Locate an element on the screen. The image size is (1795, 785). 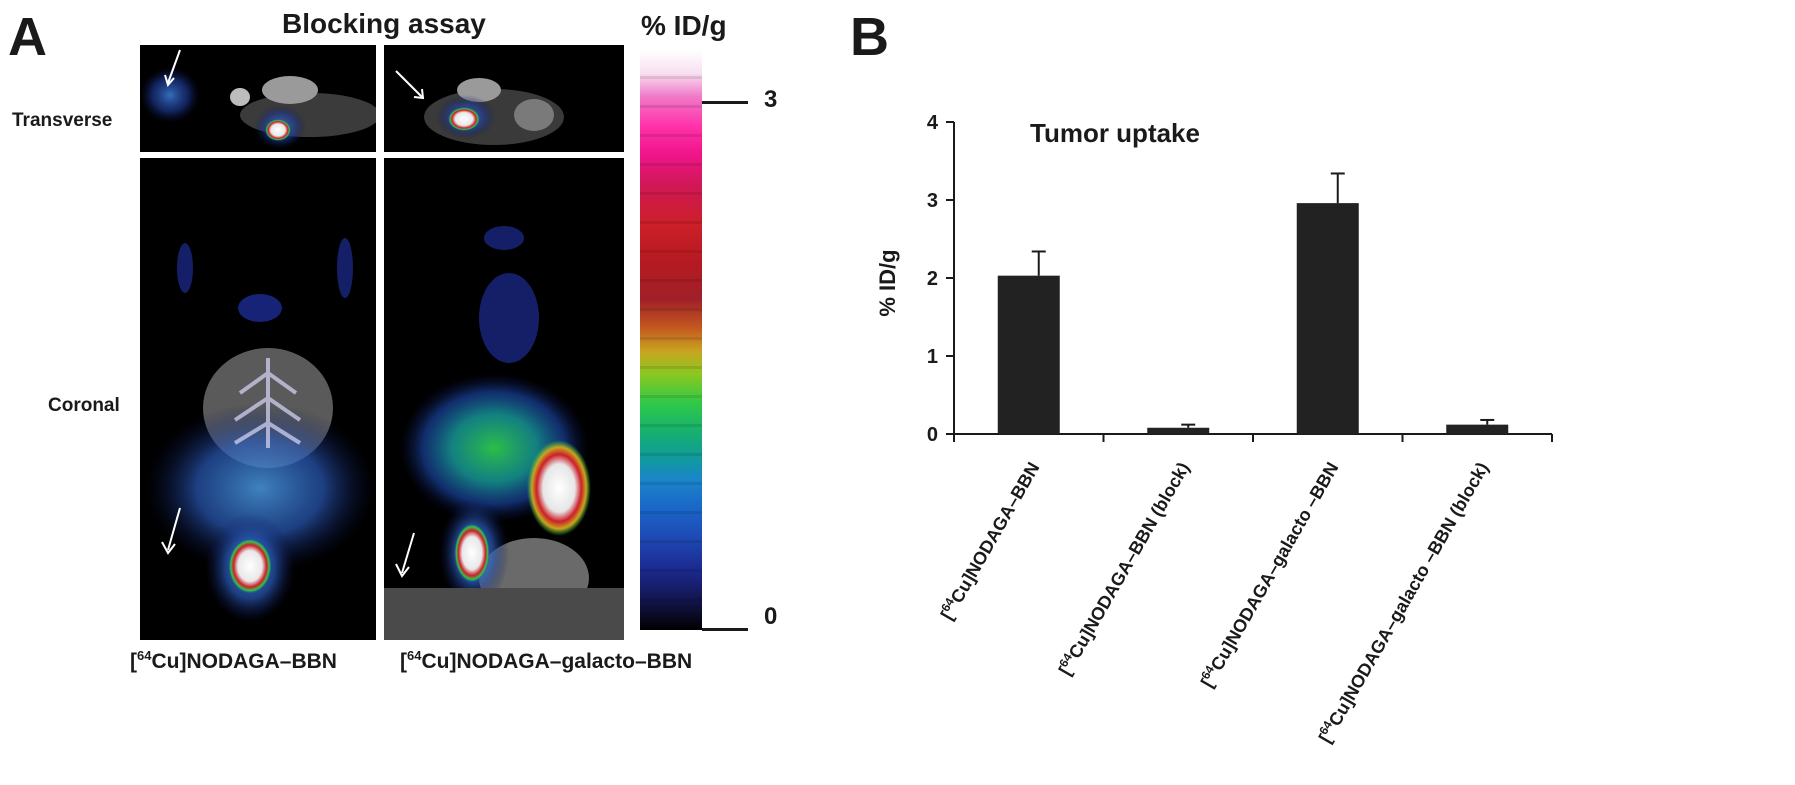
row-label-coronal: Coronal is located at coordinates (84, 405).